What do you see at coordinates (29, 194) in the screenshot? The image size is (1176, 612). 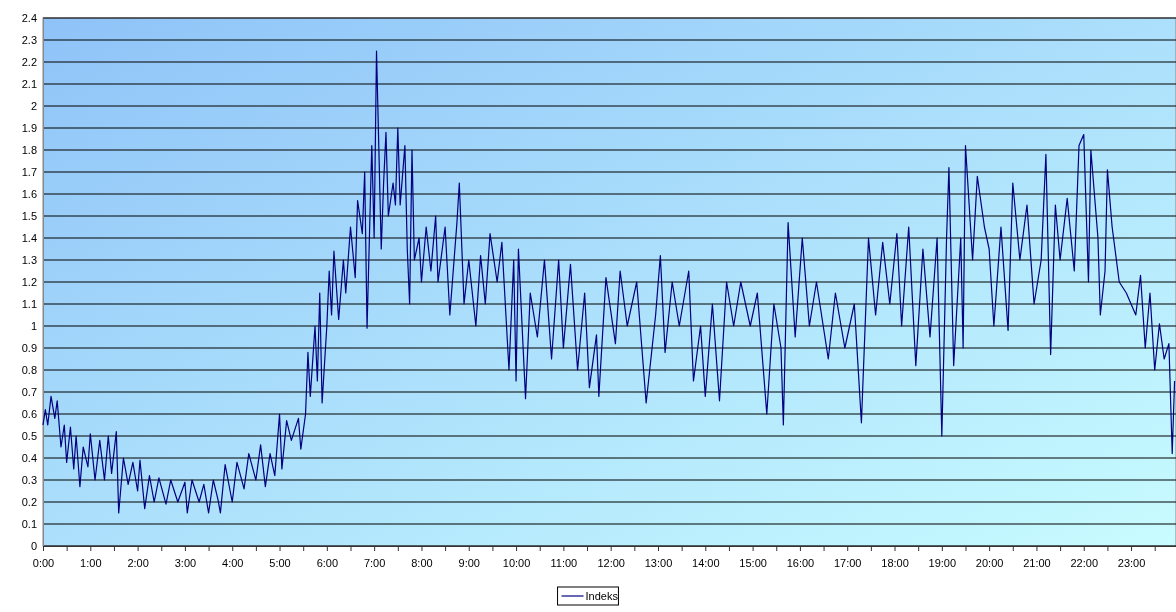 I see `y-tick-label: 1.6` at bounding box center [29, 194].